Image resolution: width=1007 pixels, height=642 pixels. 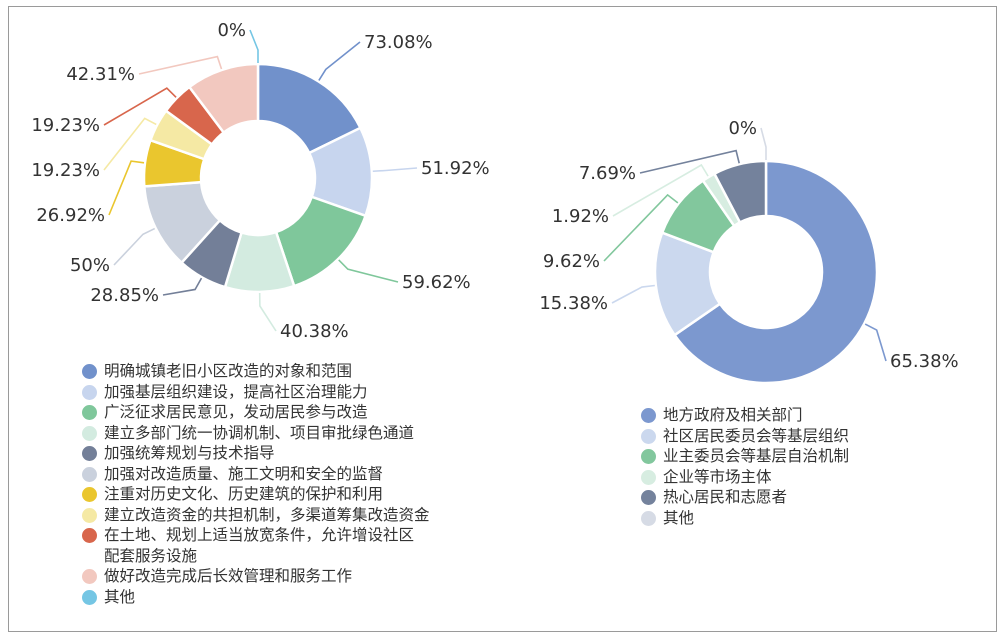 What do you see at coordinates (124, 295) in the screenshot?
I see `data-label-0-4: 28.85%` at bounding box center [124, 295].